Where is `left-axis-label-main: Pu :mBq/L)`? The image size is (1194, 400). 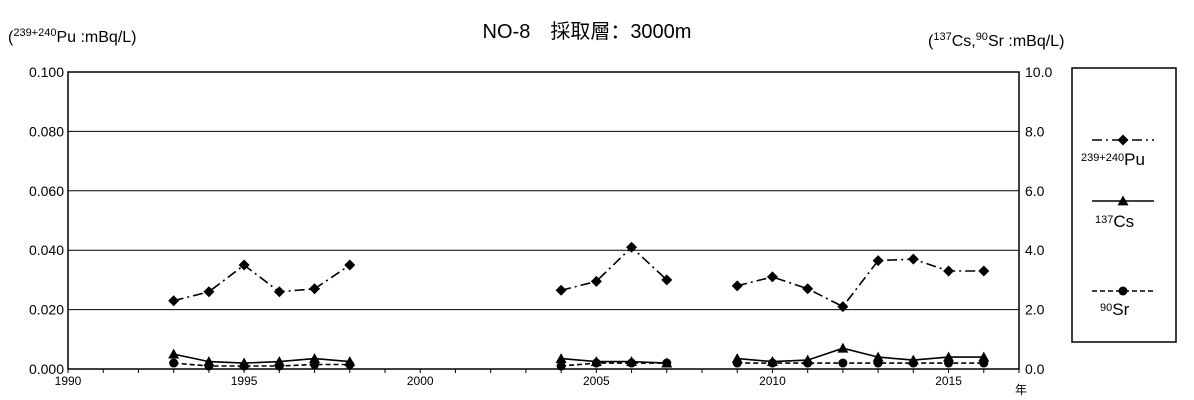
left-axis-label-main: Pu :mBq/L) is located at coordinates (96, 37).